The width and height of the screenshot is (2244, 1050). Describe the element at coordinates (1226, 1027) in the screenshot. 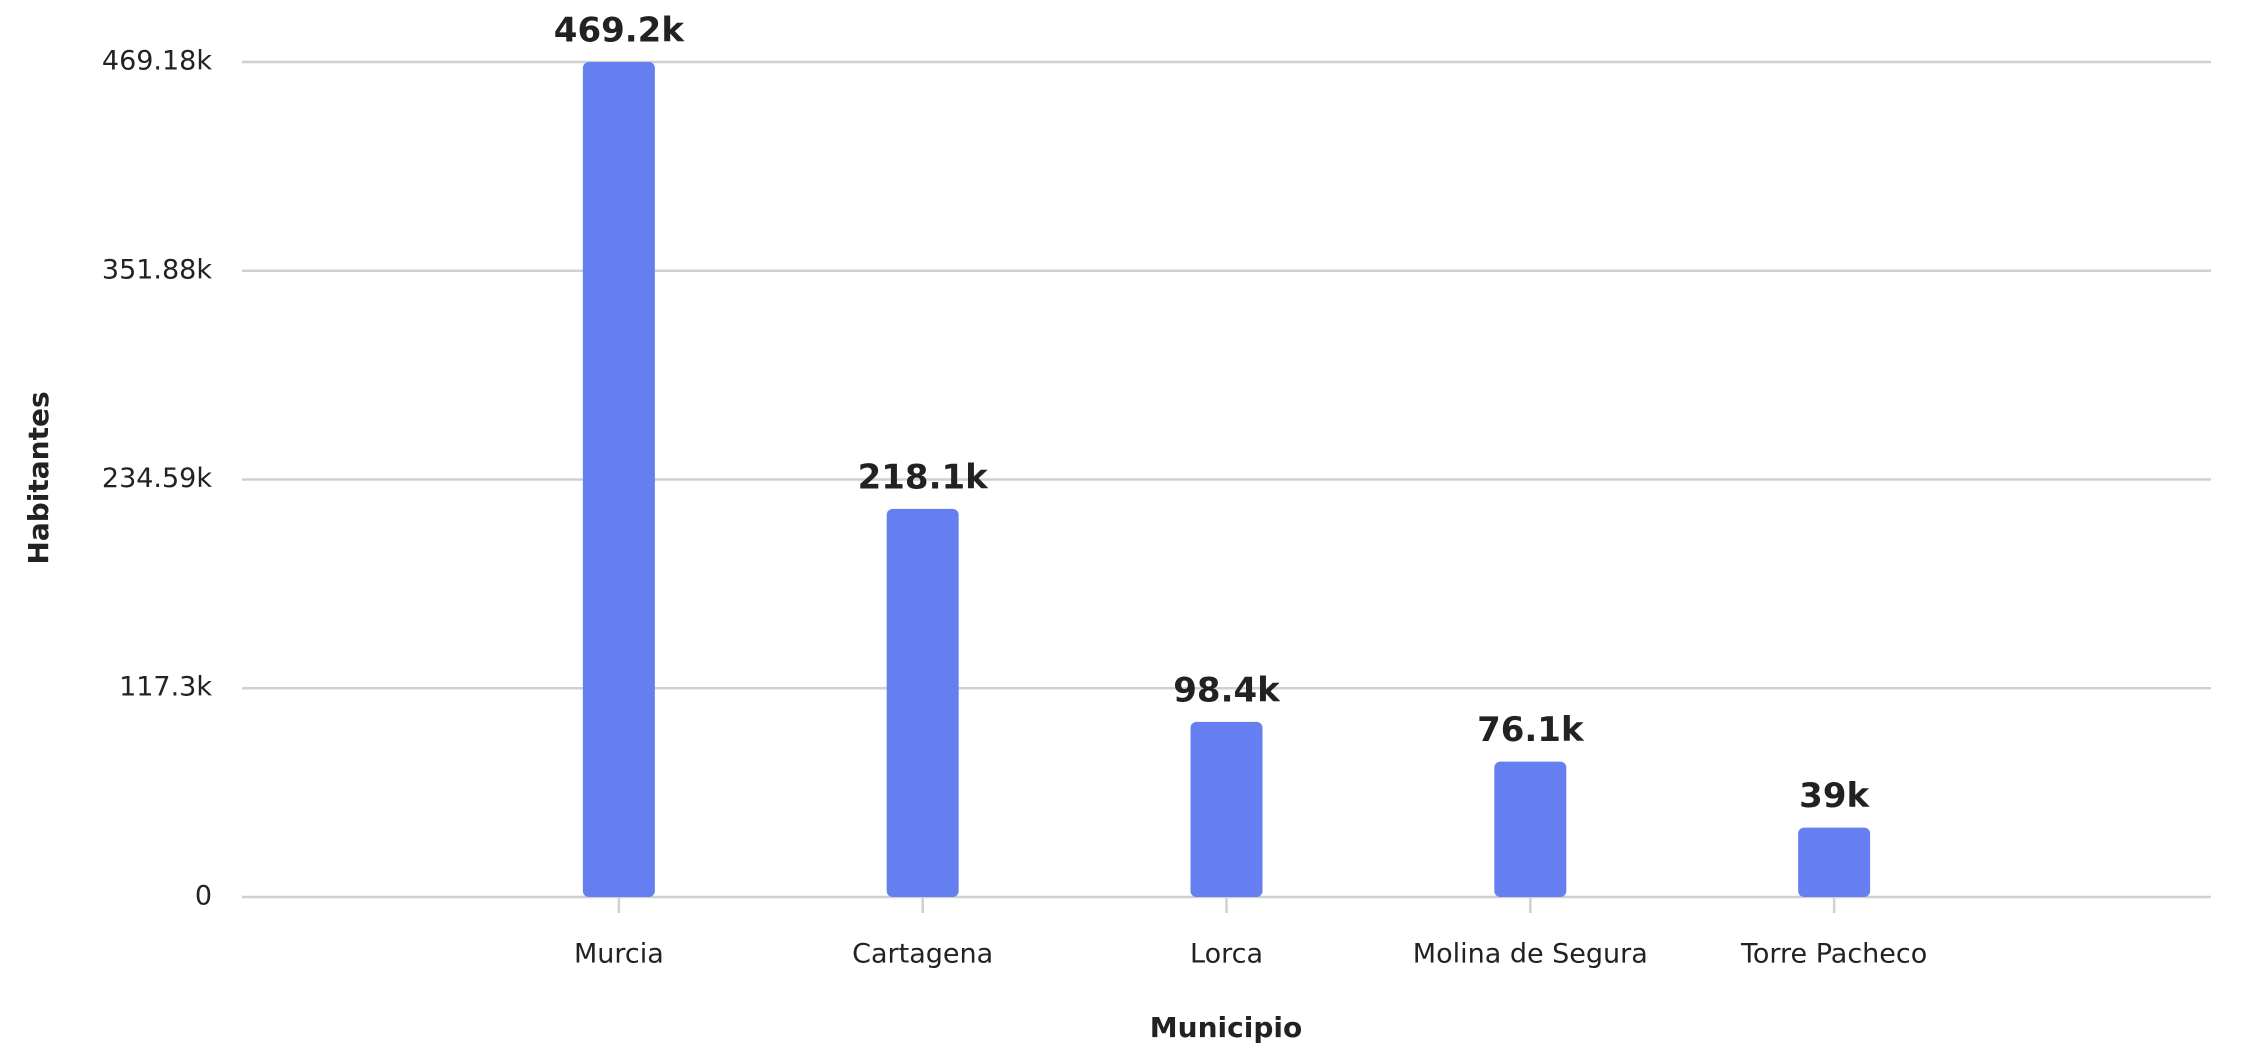

I see `x-axis-title: Municipio` at that location.